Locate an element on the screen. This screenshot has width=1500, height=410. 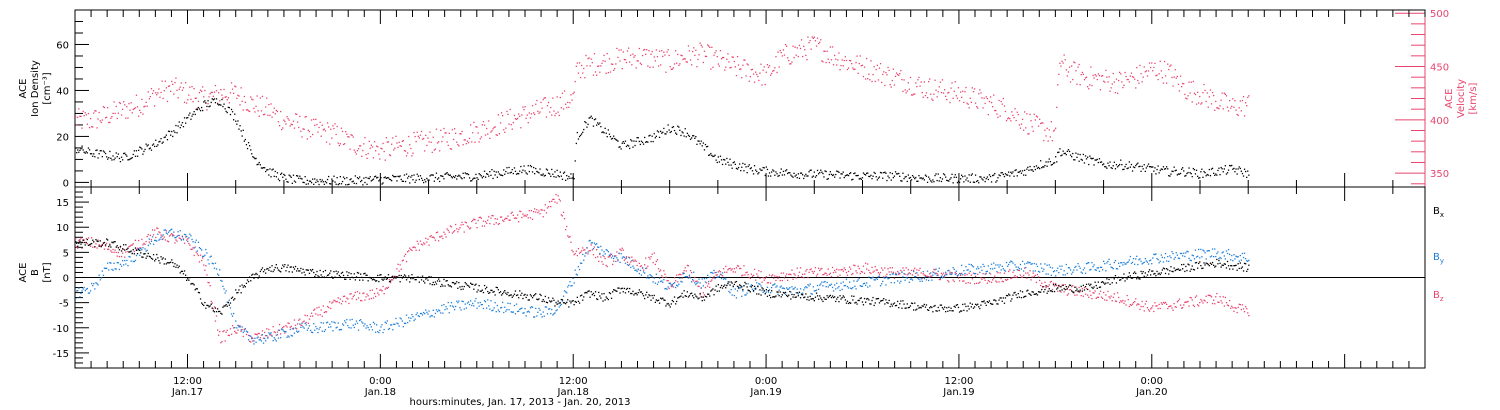
top-right-tick-label: 500 is located at coordinates (1439, 14).